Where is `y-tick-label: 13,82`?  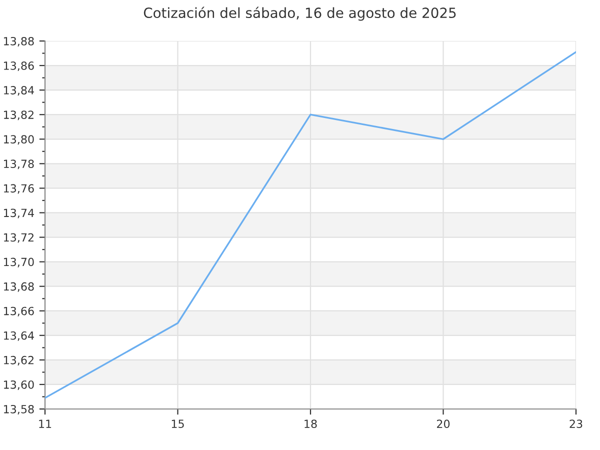
y-tick-label: 13,82 is located at coordinates (19, 115).